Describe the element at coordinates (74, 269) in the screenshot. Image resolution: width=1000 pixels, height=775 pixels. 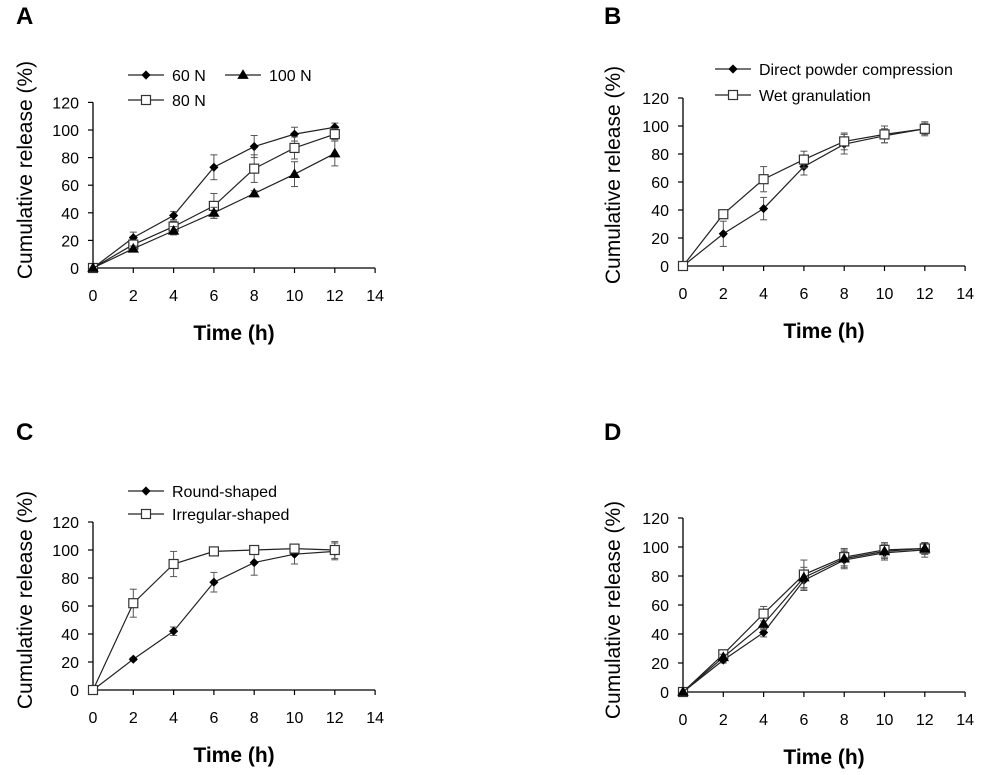
I see `y-tick-label: 0` at that location.